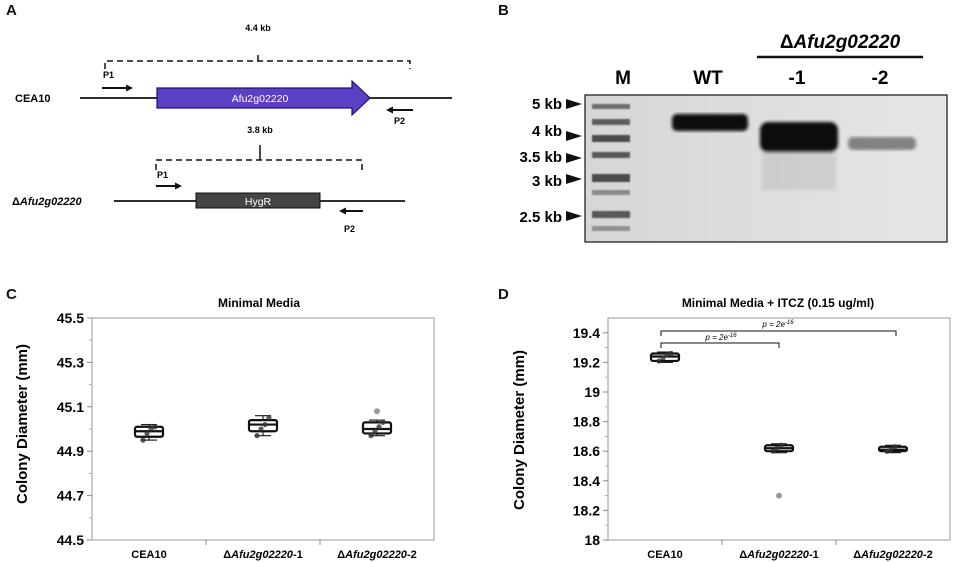  I want to click on gene-arrow, so click(263, 98).